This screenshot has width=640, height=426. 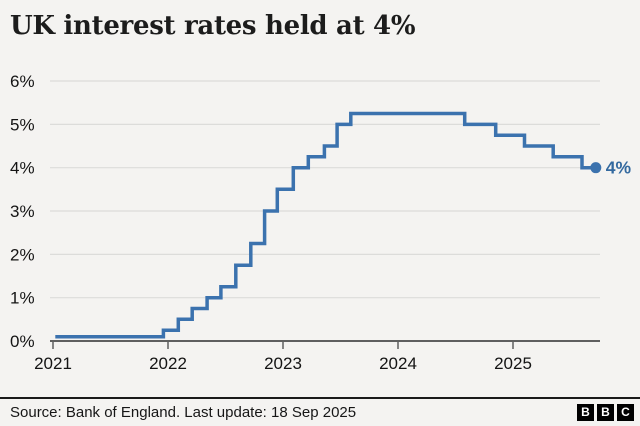 I want to click on bbc-logo-letter-b2: B, so click(x=605, y=412).